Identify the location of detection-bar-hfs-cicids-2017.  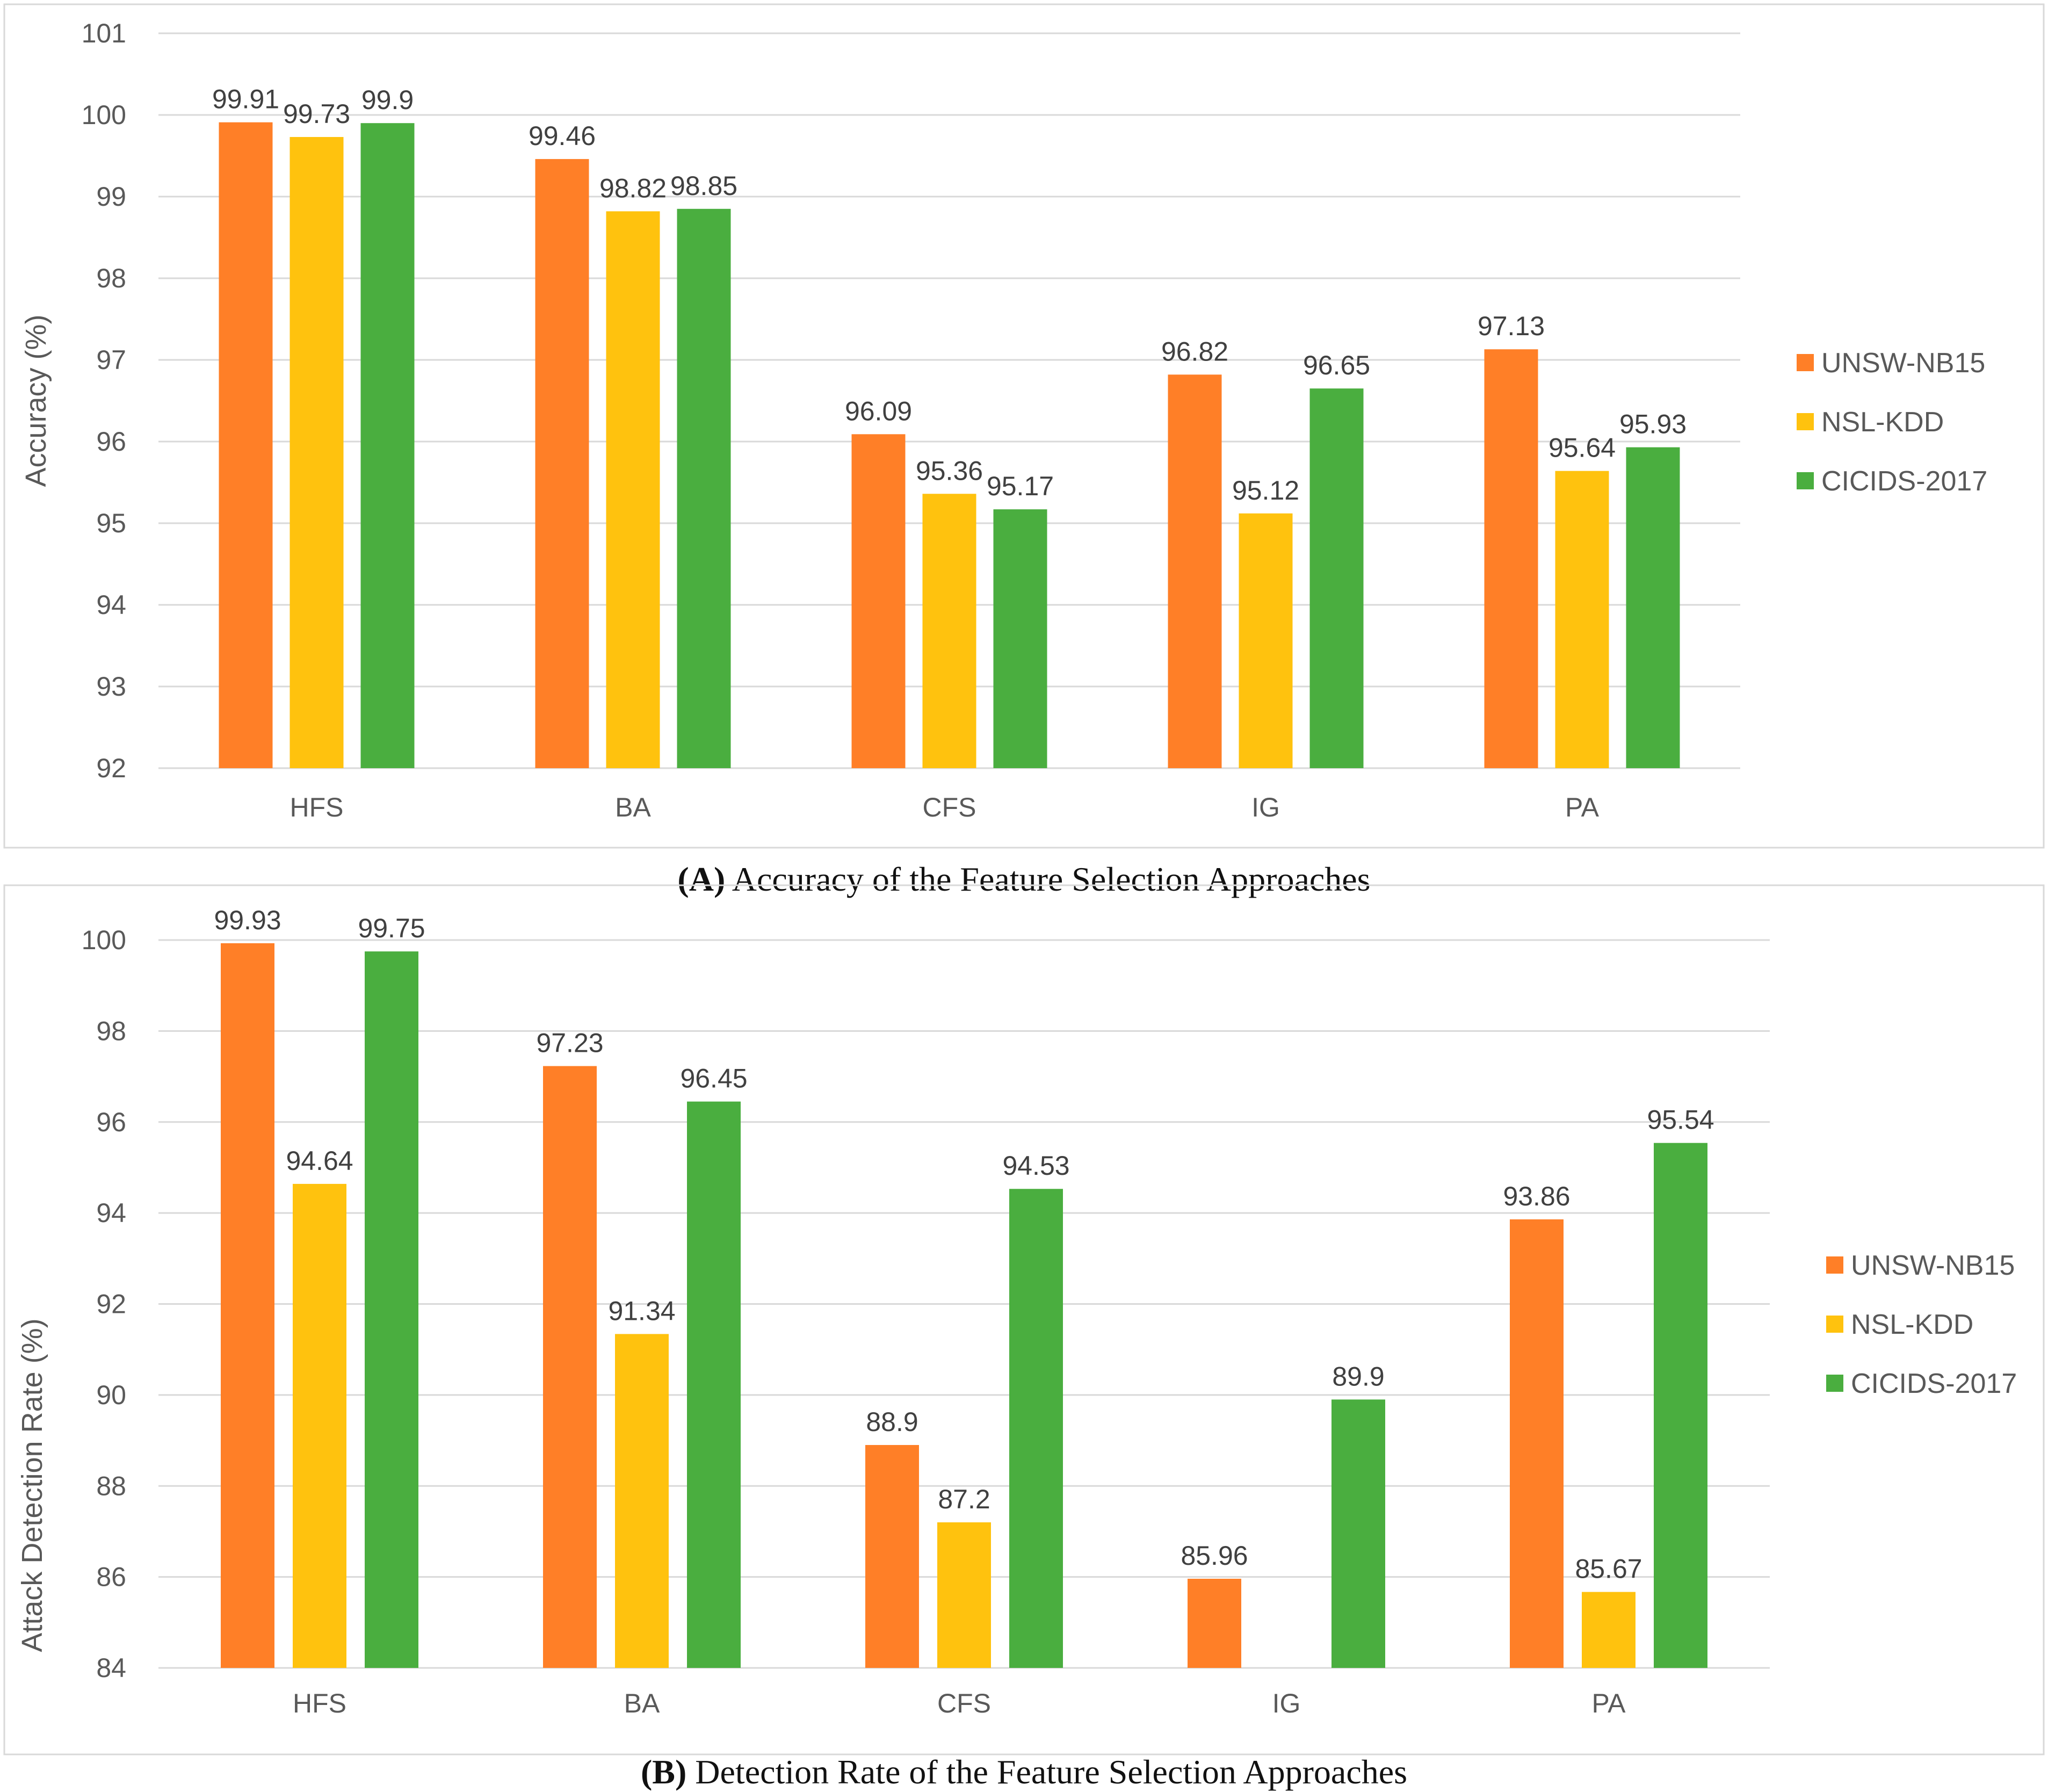
(391, 1309).